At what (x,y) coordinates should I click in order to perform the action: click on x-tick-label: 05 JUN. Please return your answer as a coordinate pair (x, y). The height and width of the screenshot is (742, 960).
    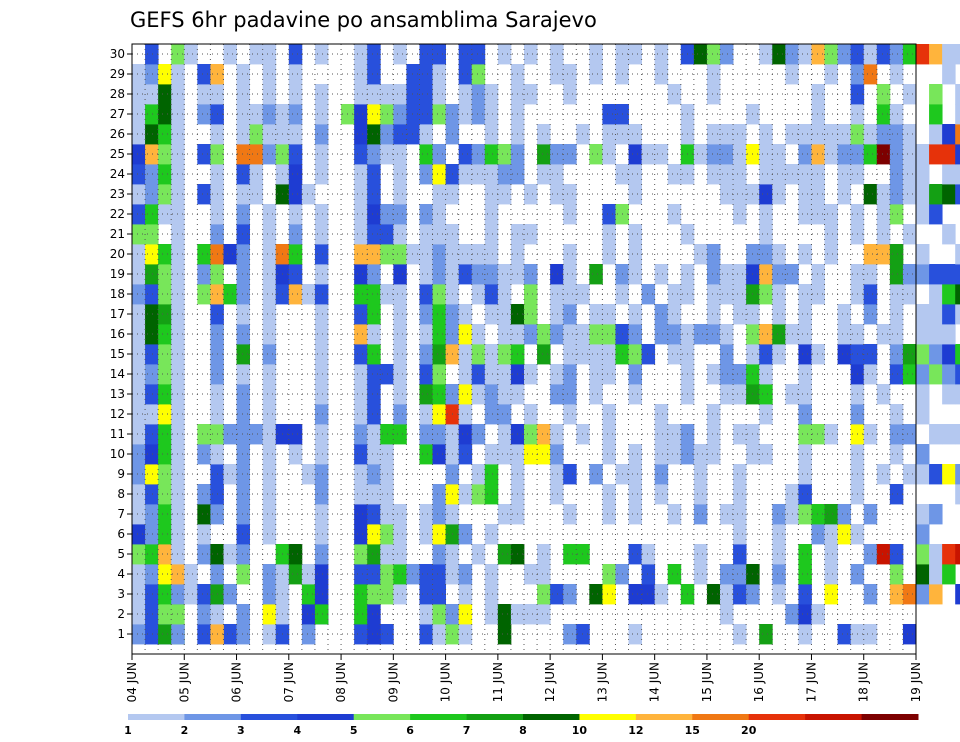
    Looking at the image, I should click on (184, 682).